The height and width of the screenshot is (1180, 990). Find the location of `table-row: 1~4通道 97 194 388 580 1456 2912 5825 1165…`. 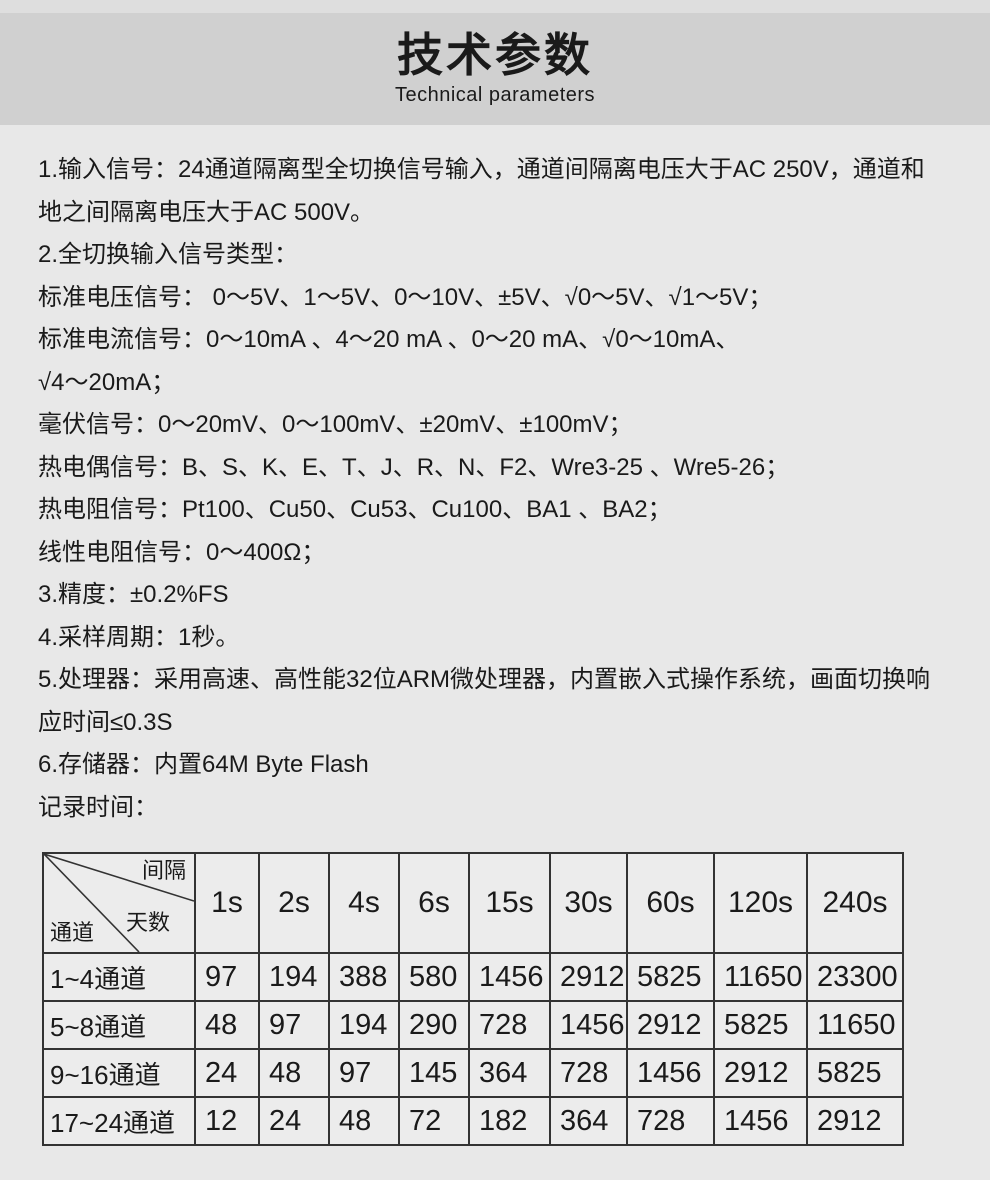

table-row: 1~4通道 97 194 388 580 1456 2912 5825 1165… is located at coordinates (473, 977).